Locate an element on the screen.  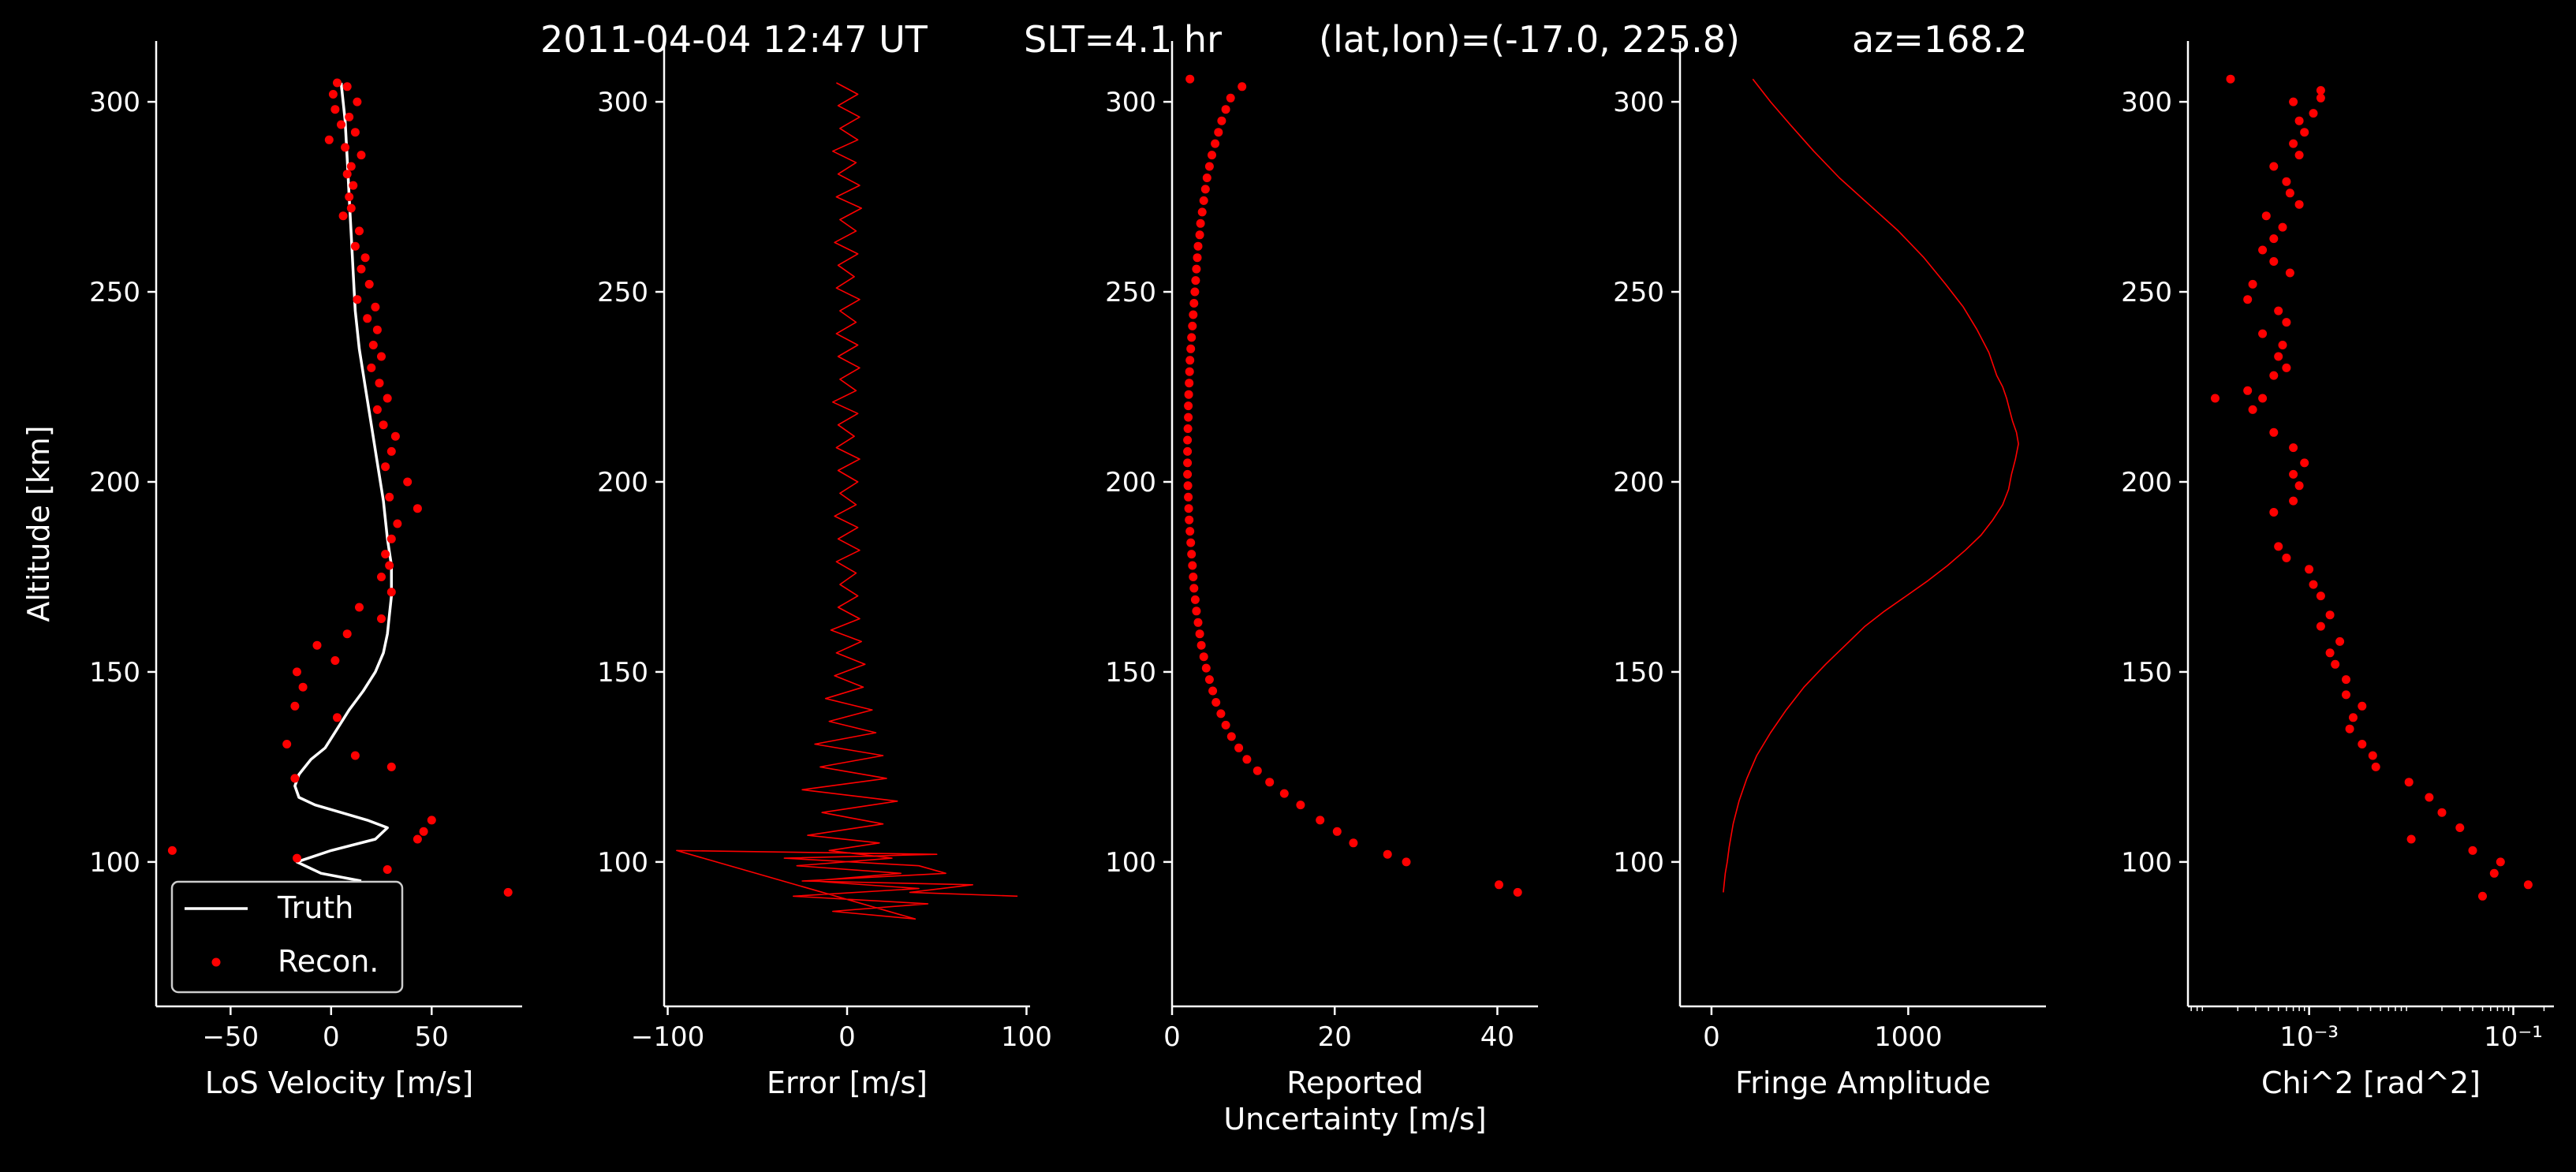
x-tick-label: 40 is located at coordinates (1497, 1037).